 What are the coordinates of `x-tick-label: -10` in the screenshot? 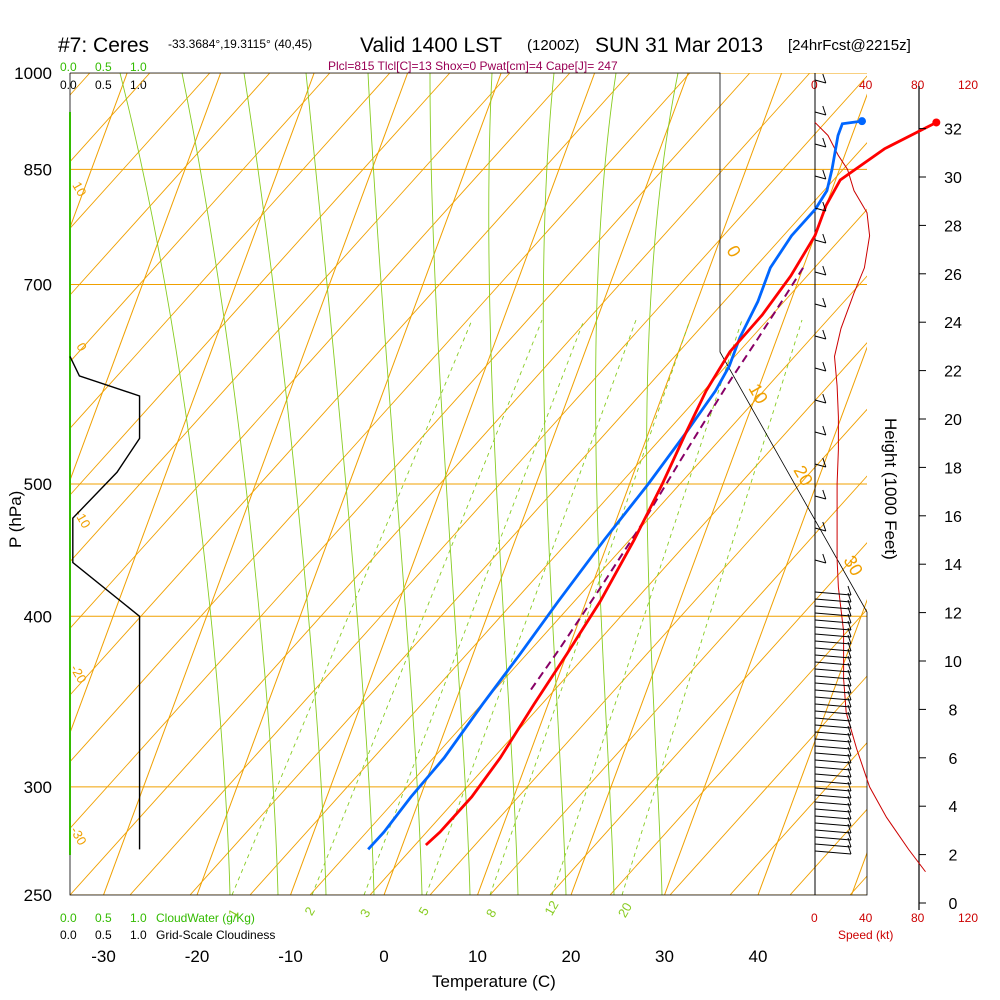 It's located at (290, 956).